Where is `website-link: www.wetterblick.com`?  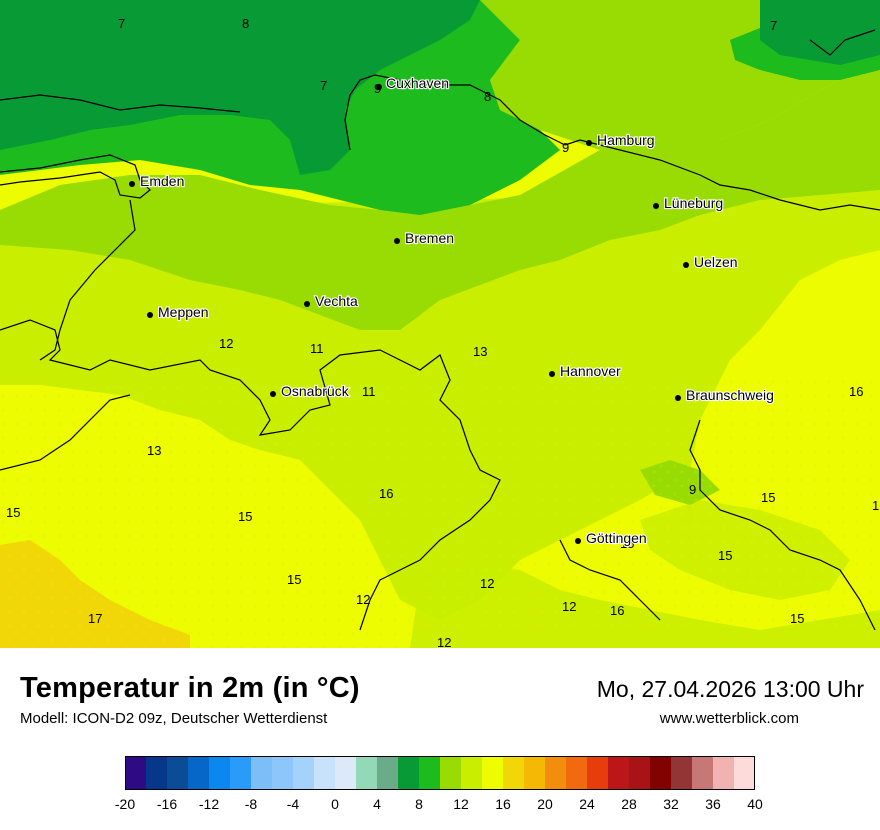 website-link: www.wetterblick.com is located at coordinates (729, 718).